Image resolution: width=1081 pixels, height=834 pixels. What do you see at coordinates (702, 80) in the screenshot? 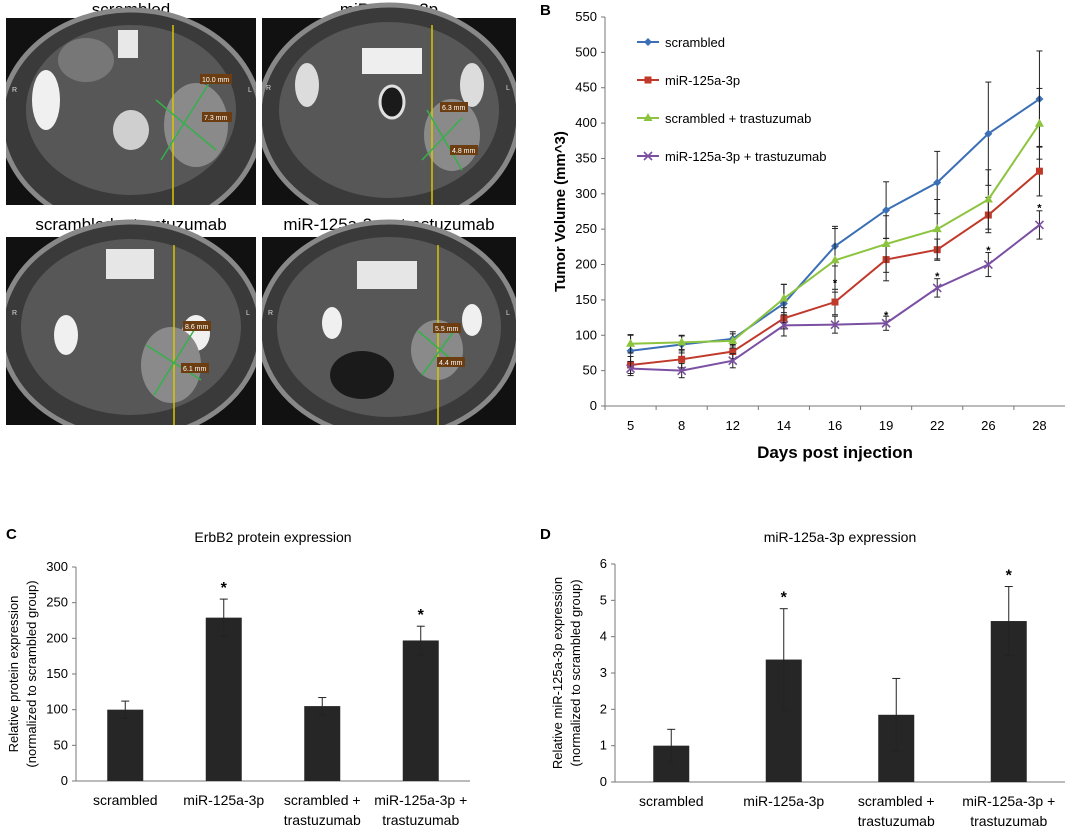
I see `legend-label: miR-125a-3p` at bounding box center [702, 80].